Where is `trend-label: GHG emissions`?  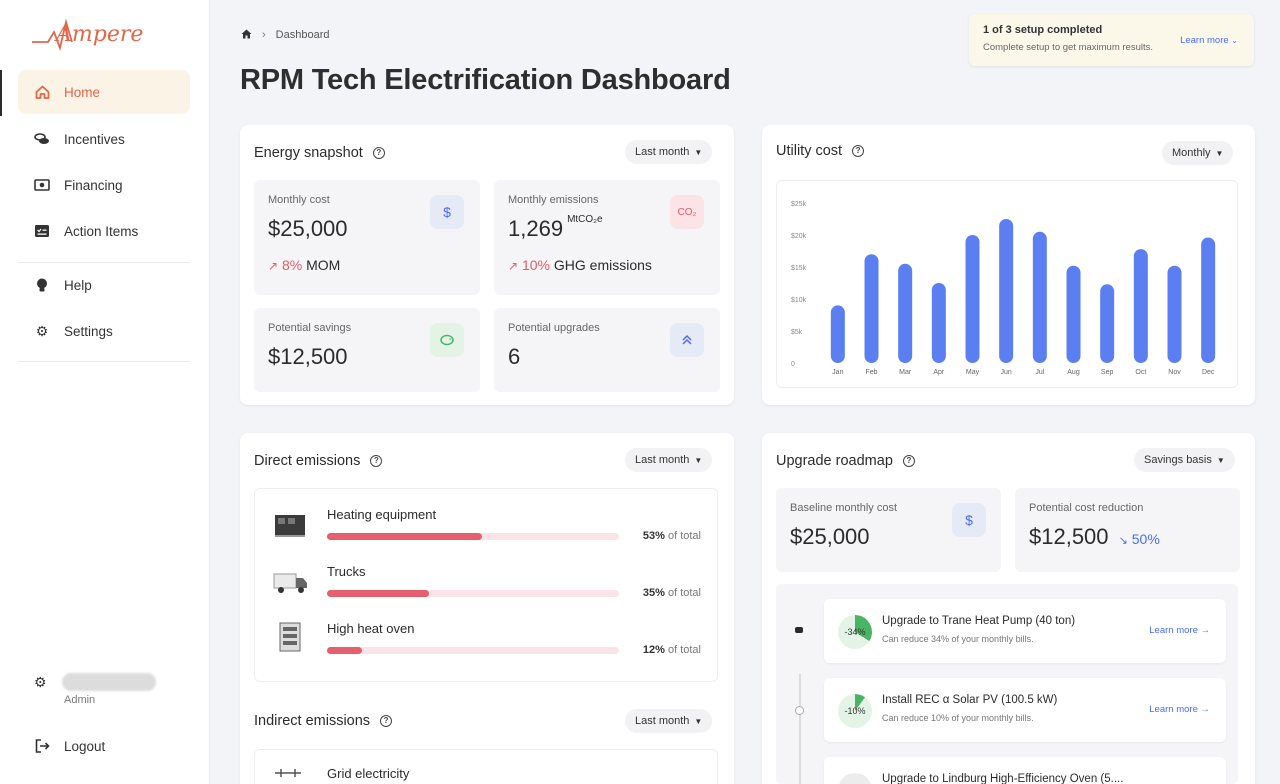 trend-label: GHG emissions is located at coordinates (602, 265).